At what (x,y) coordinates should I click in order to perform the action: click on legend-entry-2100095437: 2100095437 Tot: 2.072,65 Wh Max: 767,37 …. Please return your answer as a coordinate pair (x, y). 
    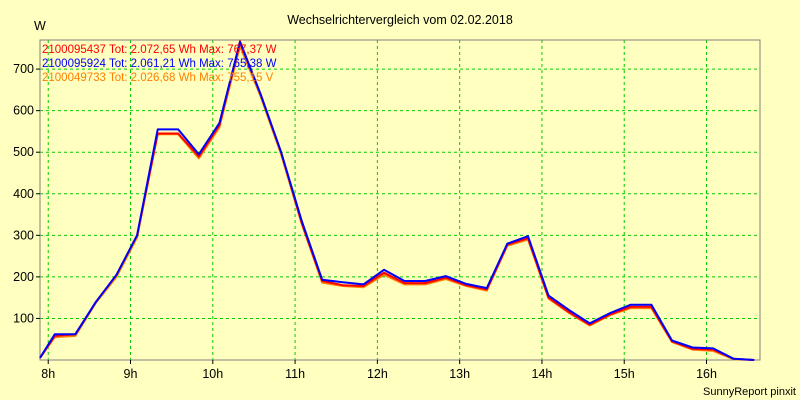
    Looking at the image, I should click on (159, 50).